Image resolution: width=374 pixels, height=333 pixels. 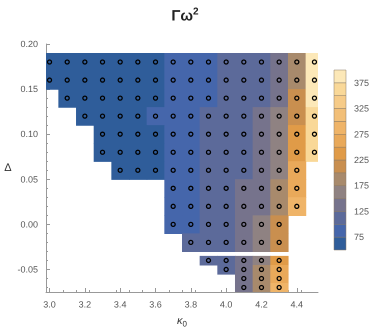 I want to click on y-tick-label: 0.10, so click(x=29, y=134).